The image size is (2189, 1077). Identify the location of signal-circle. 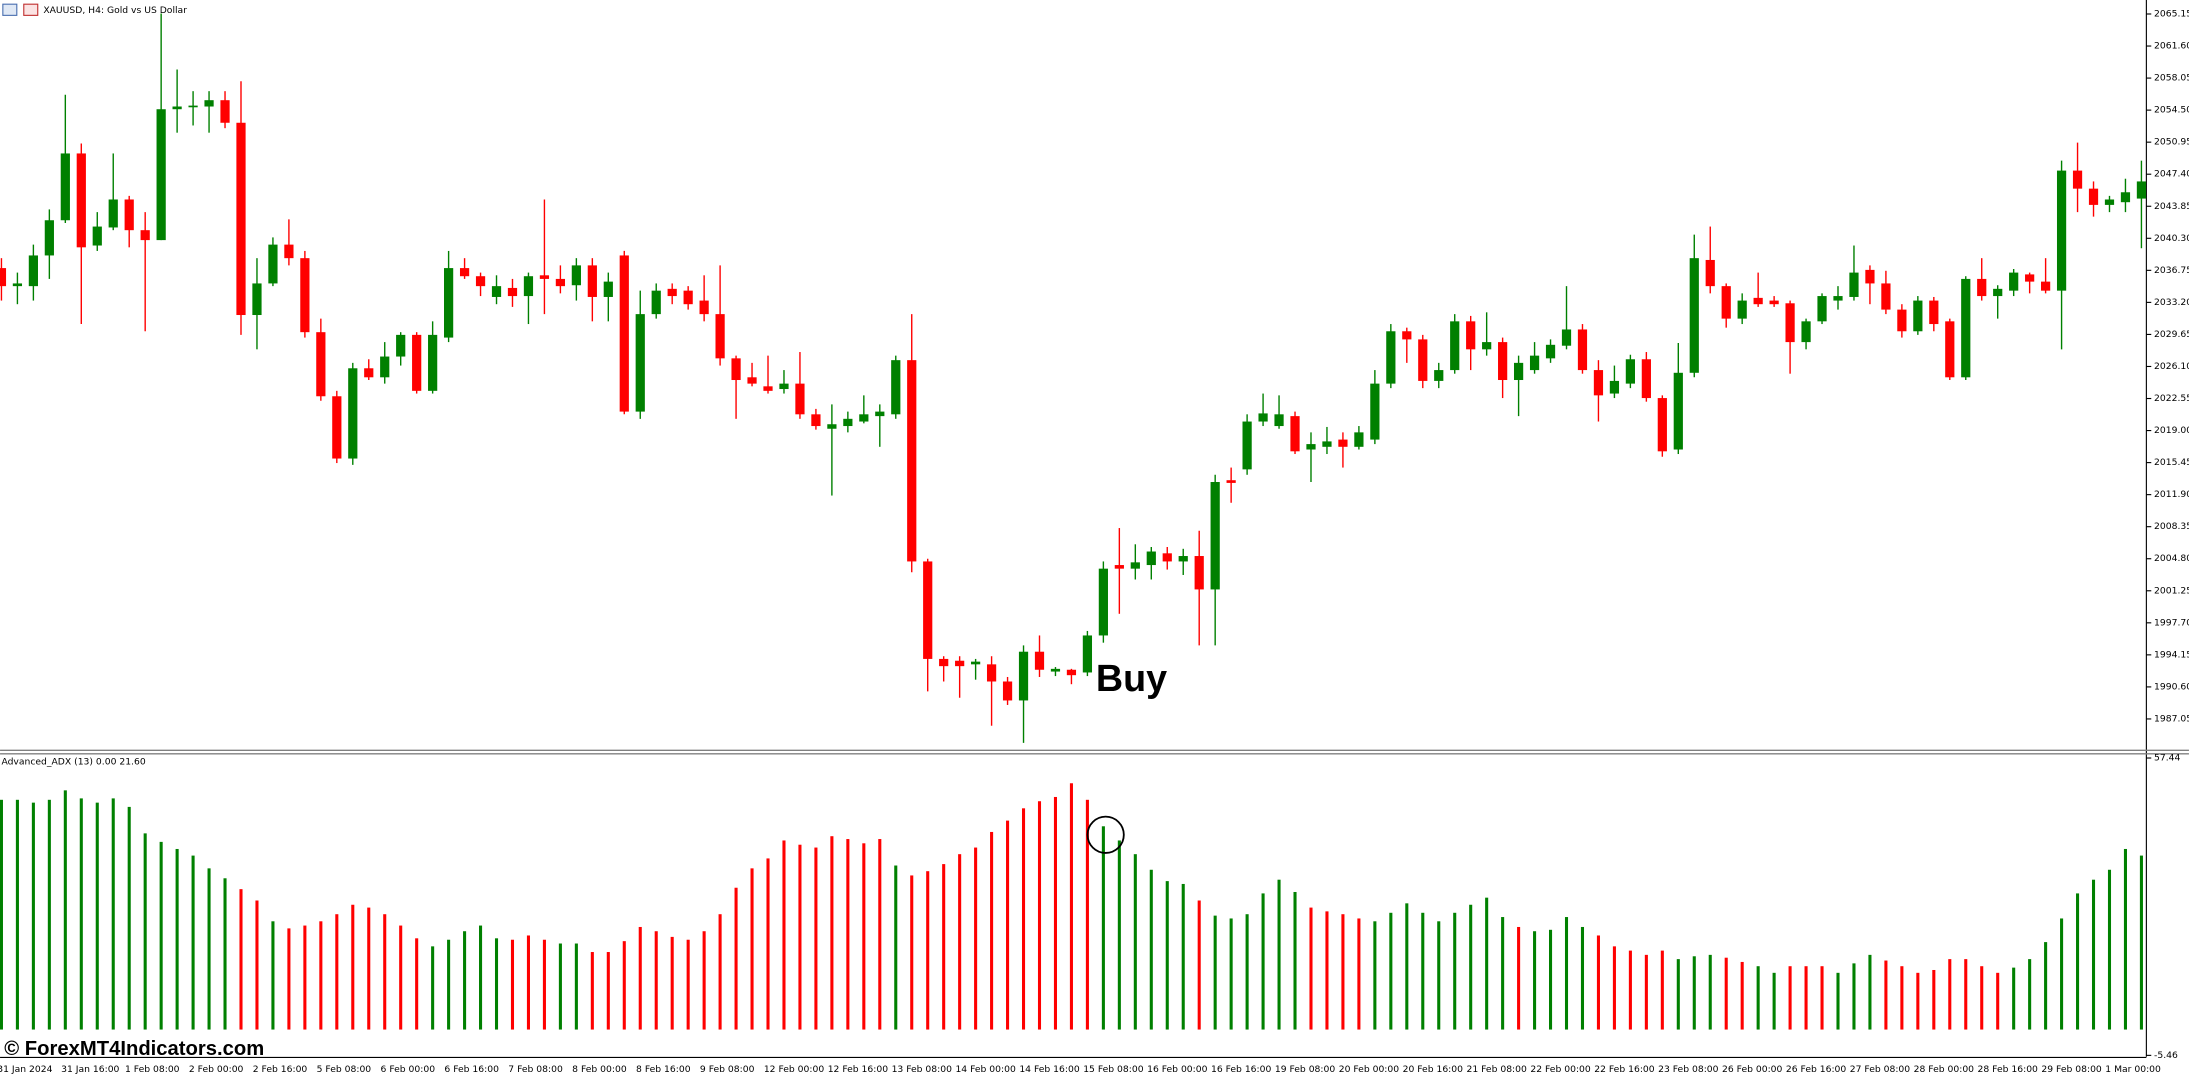
(1105, 834).